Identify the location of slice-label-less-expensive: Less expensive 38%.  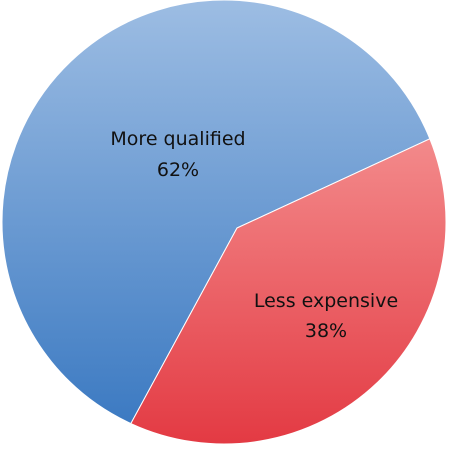
(326, 316).